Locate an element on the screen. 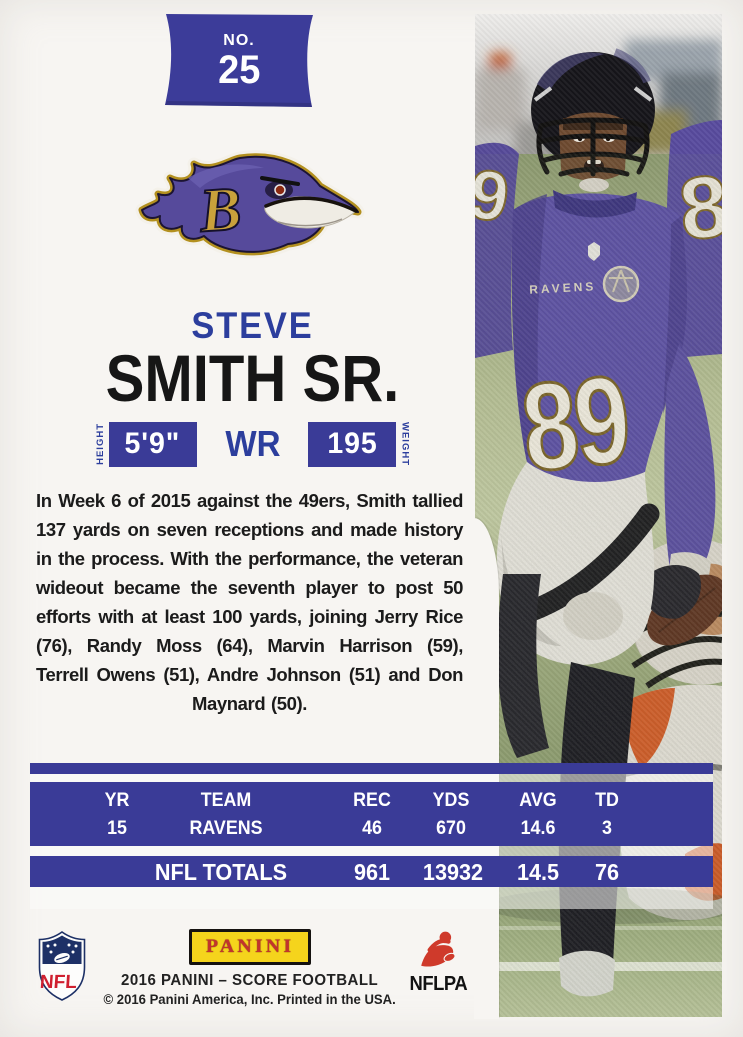 The width and height of the screenshot is (743, 1037). stats-header-avg: AVG is located at coordinates (538, 800).